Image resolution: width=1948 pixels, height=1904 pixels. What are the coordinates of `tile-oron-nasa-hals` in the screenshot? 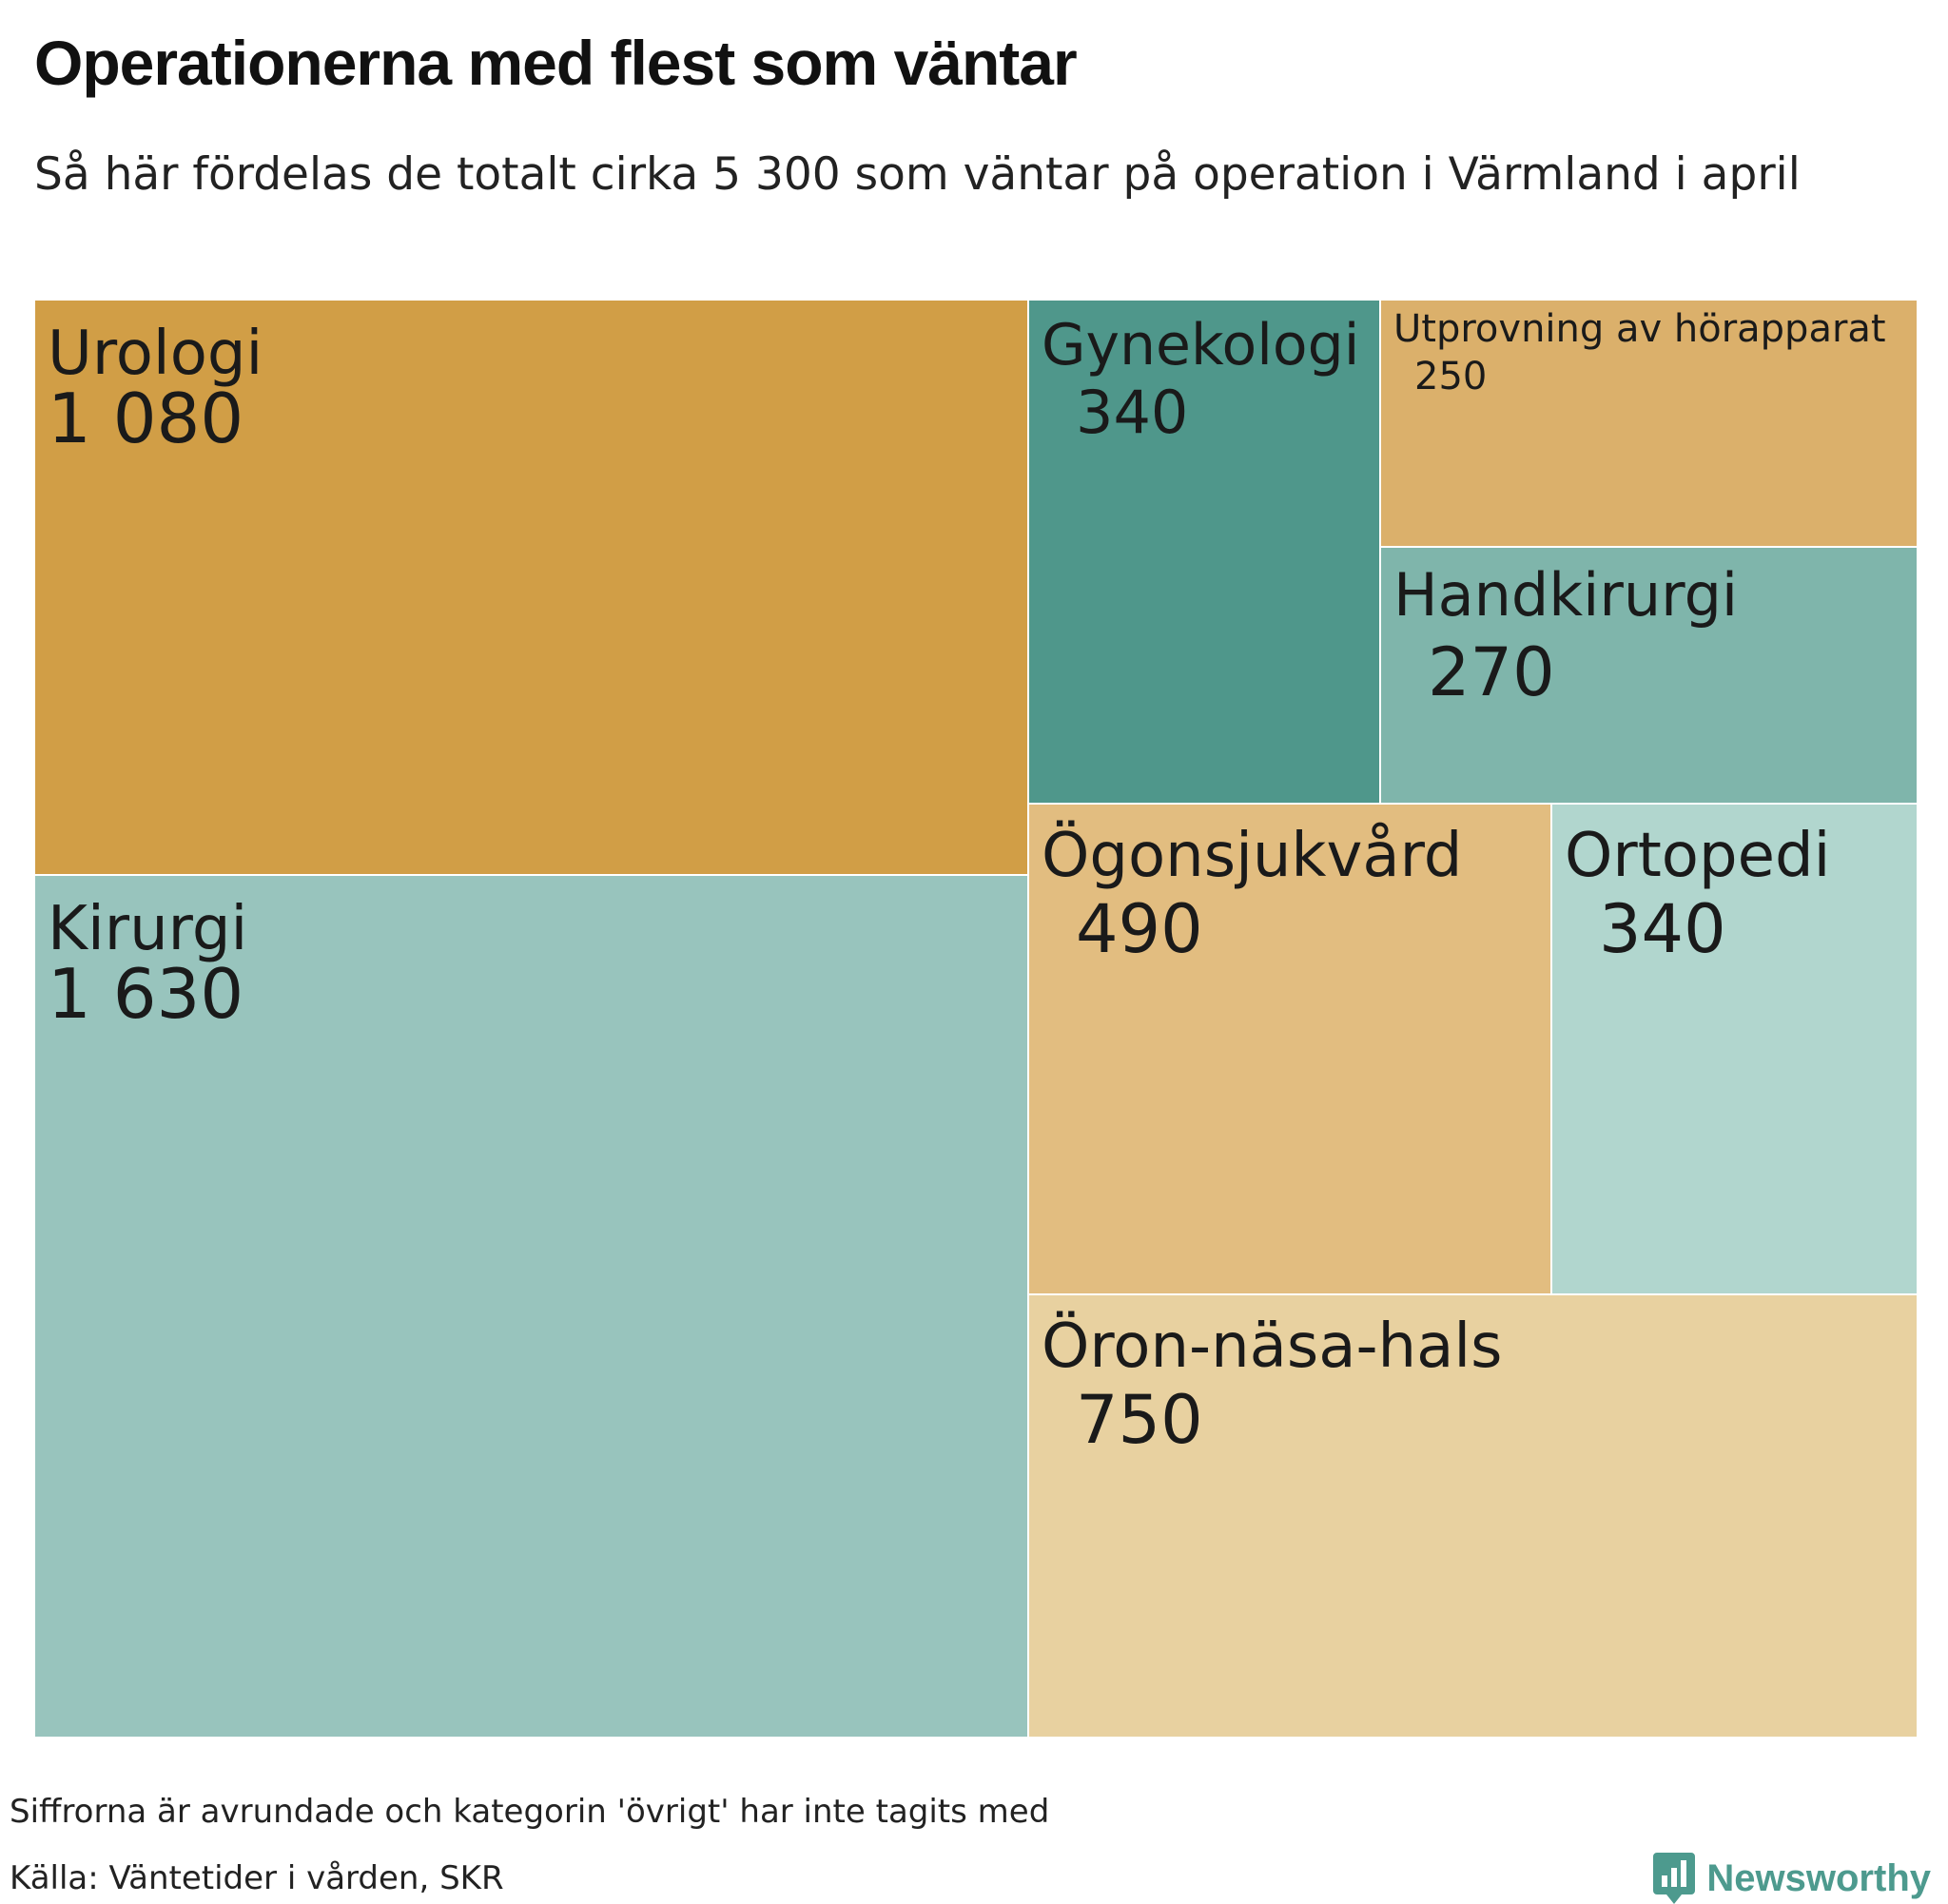 It's located at (1472, 1515).